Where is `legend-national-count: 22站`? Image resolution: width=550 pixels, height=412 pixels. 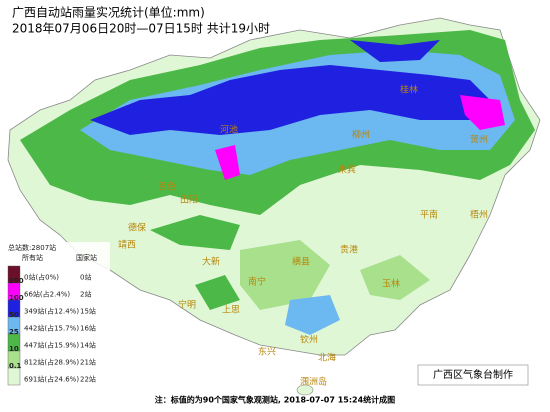
legend-national-count: 22站 is located at coordinates (88, 379).